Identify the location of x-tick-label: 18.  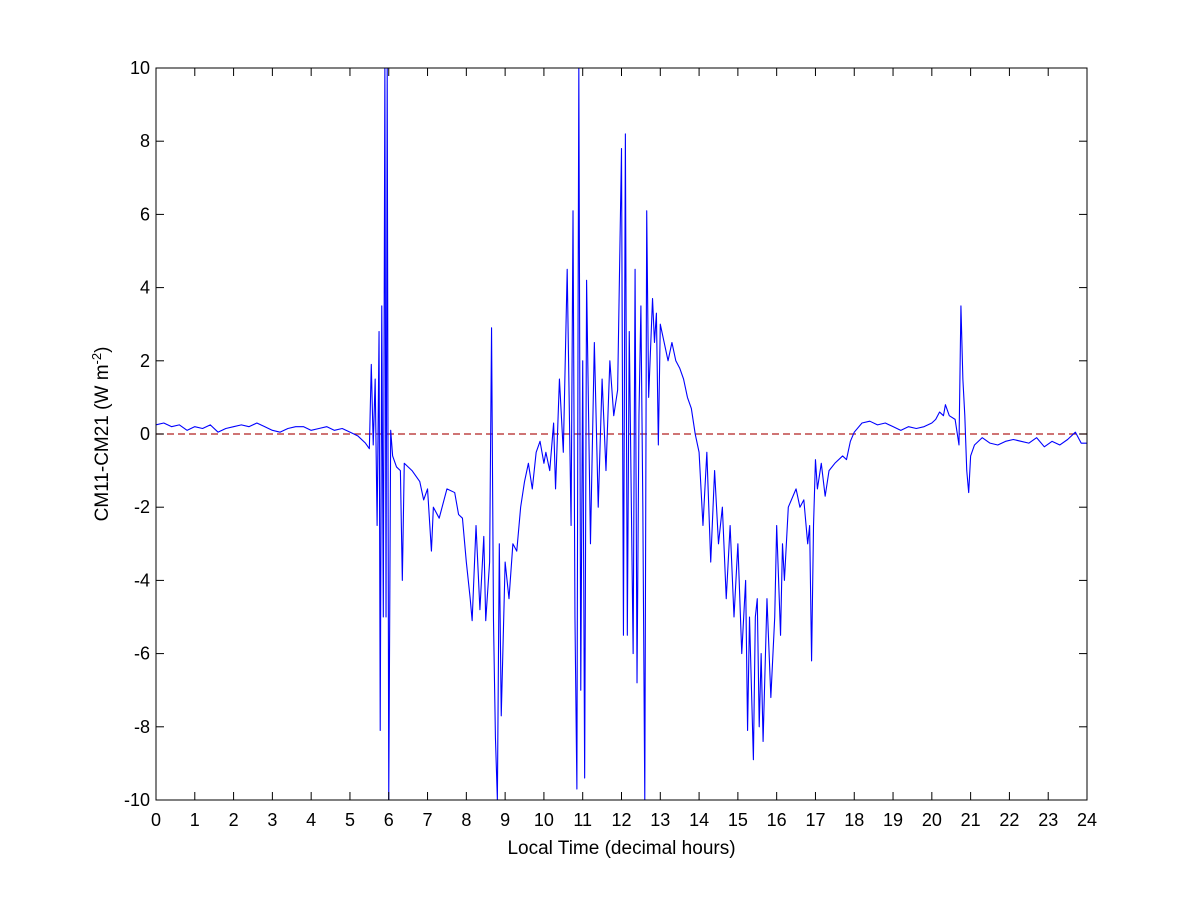
(854, 820).